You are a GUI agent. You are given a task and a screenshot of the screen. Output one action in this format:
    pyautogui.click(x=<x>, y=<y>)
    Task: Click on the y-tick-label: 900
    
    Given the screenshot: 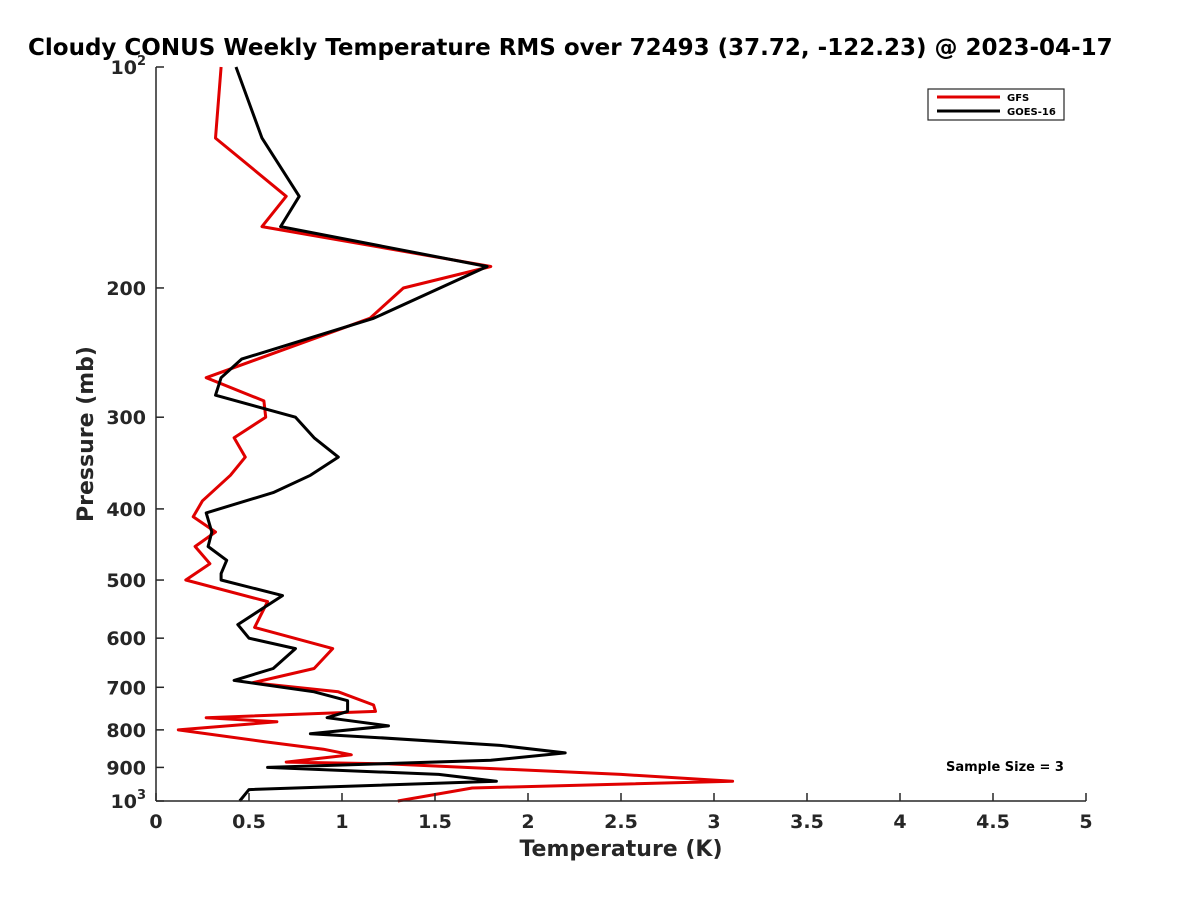 What is the action you would take?
    pyautogui.click(x=126, y=768)
    